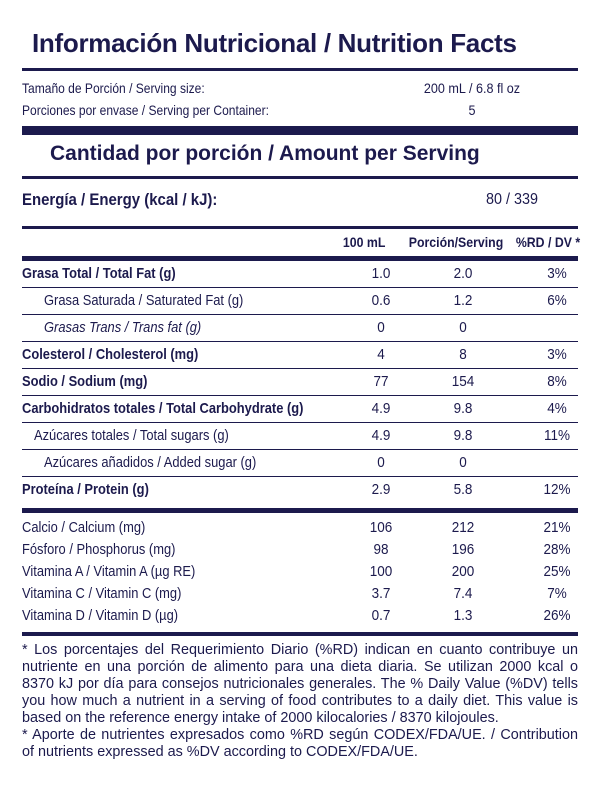 The image size is (600, 806). Describe the element at coordinates (300, 69) in the screenshot. I see `title-rule` at that location.